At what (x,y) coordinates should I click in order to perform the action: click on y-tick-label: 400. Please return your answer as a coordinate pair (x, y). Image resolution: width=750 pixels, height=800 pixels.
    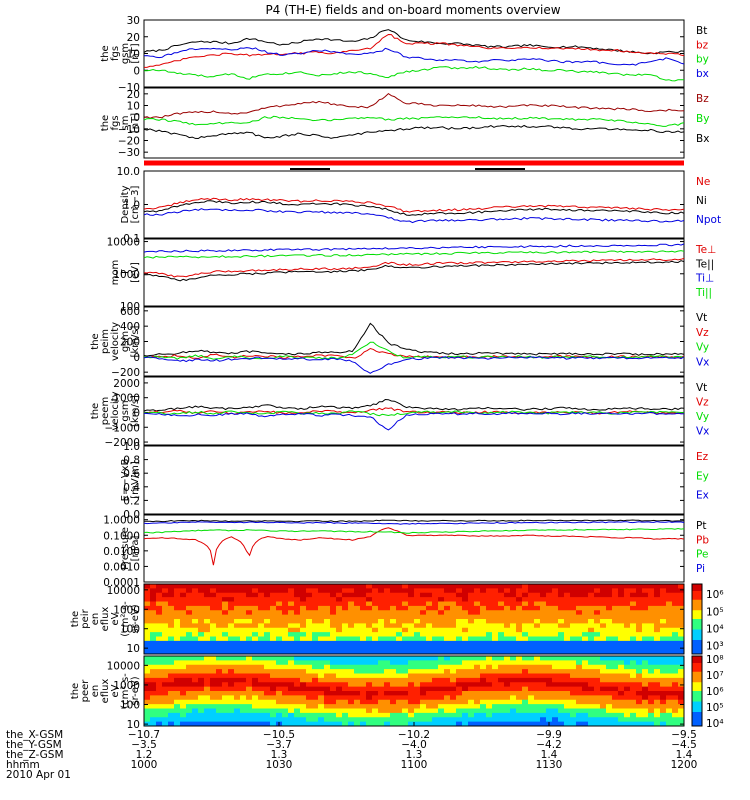
    Looking at the image, I should click on (130, 327).